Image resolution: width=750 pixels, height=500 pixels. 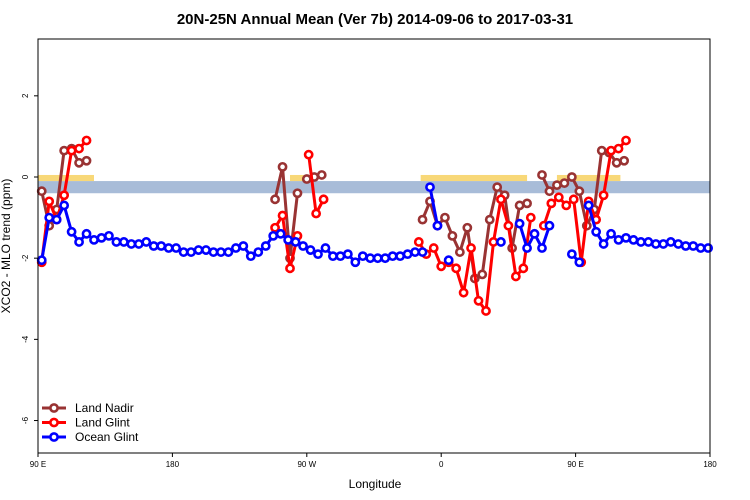 What do you see at coordinates (710, 464) in the screenshot?
I see `x-tick-label: 180` at bounding box center [710, 464].